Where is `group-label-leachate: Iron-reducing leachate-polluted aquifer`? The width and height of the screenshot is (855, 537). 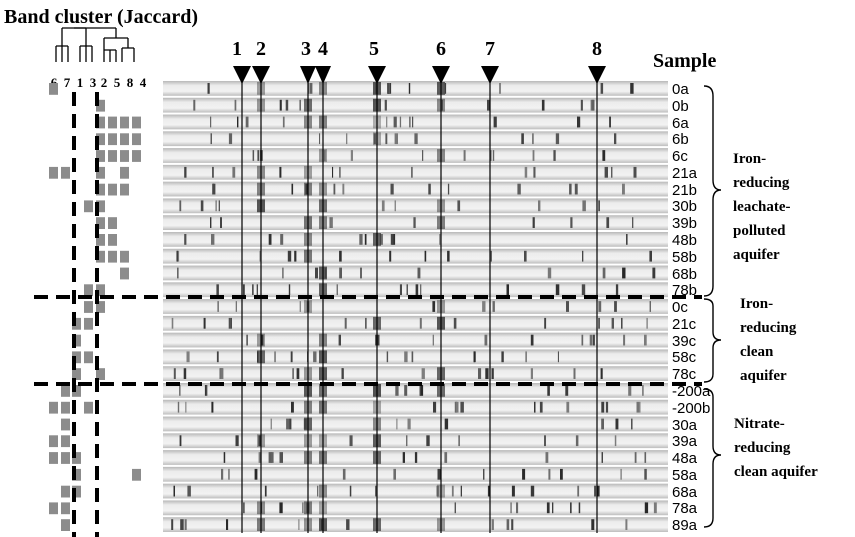 group-label-leachate: Iron-reducing leachate-polluted aquifer is located at coordinates (762, 207).